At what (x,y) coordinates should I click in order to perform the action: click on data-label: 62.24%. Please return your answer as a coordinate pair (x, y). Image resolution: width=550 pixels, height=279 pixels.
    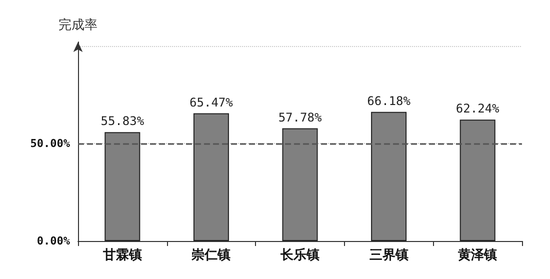
    Looking at the image, I should click on (478, 109).